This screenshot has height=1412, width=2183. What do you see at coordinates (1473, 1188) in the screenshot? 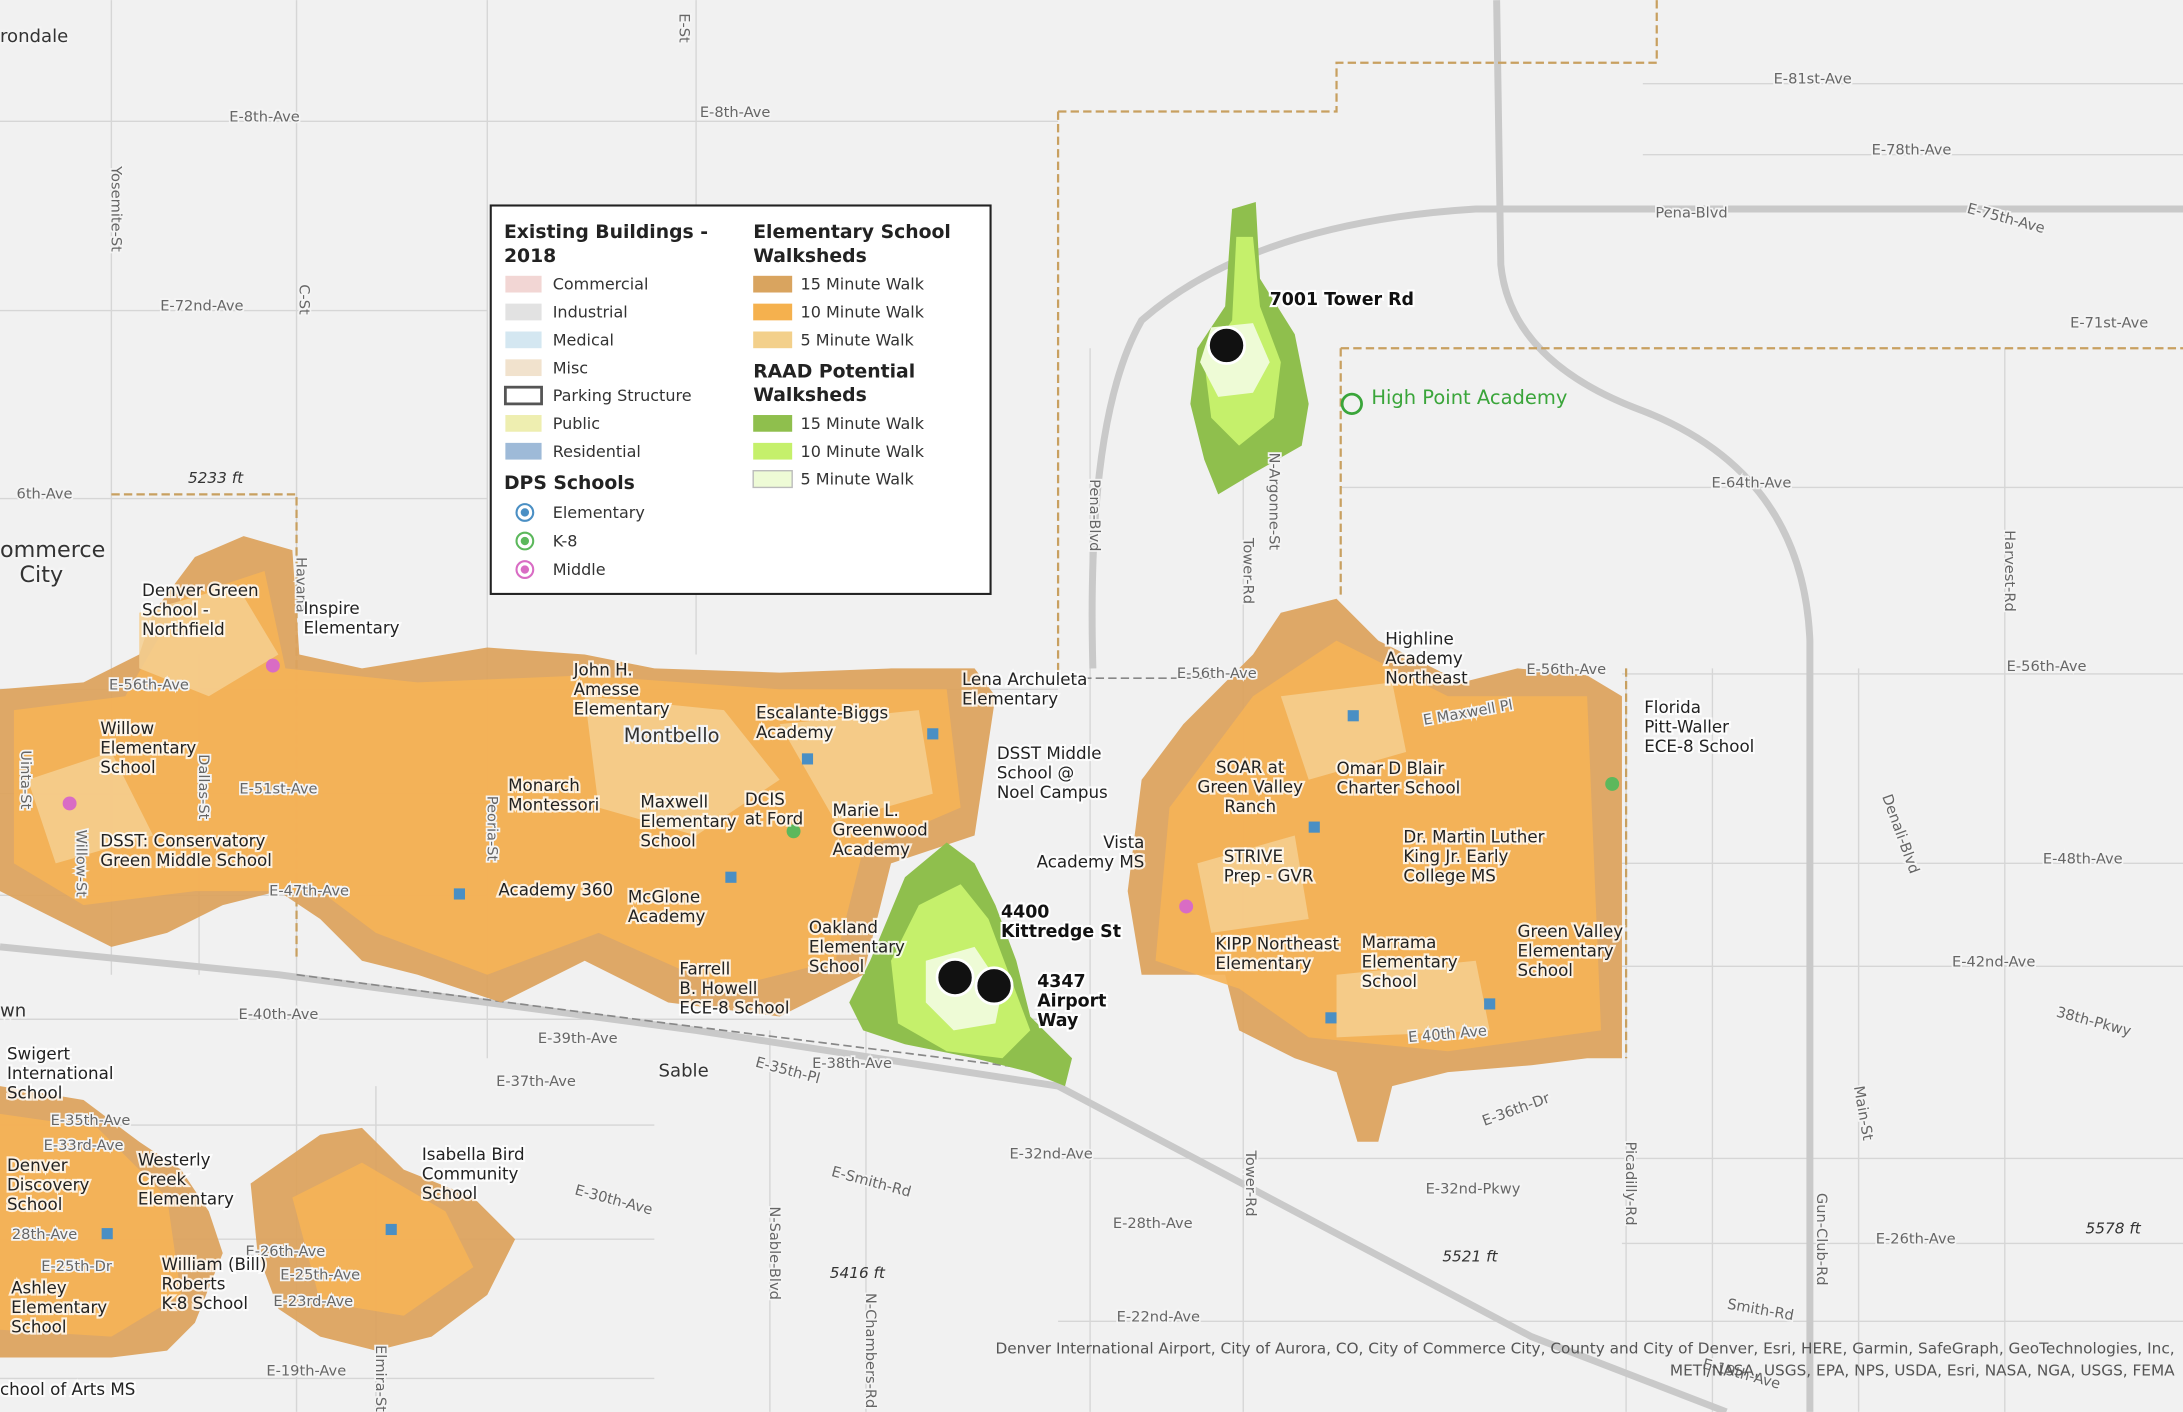
I see `street-label: E-32nd-Pkwy` at bounding box center [1473, 1188].